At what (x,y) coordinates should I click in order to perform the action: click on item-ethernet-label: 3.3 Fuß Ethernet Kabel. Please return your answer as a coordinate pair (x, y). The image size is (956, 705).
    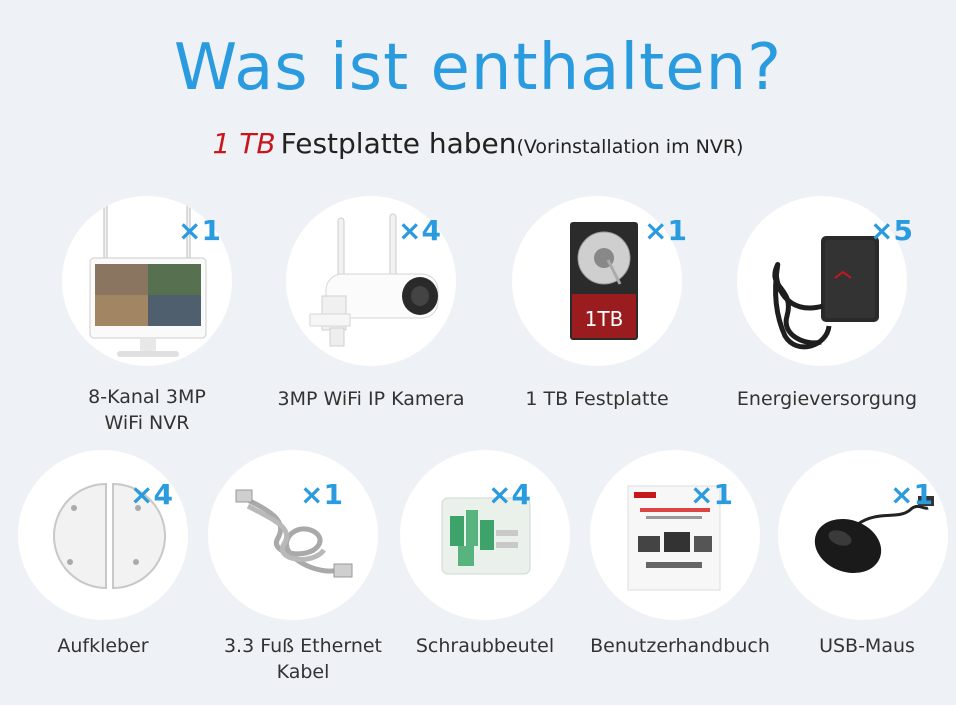
    Looking at the image, I should click on (303, 659).